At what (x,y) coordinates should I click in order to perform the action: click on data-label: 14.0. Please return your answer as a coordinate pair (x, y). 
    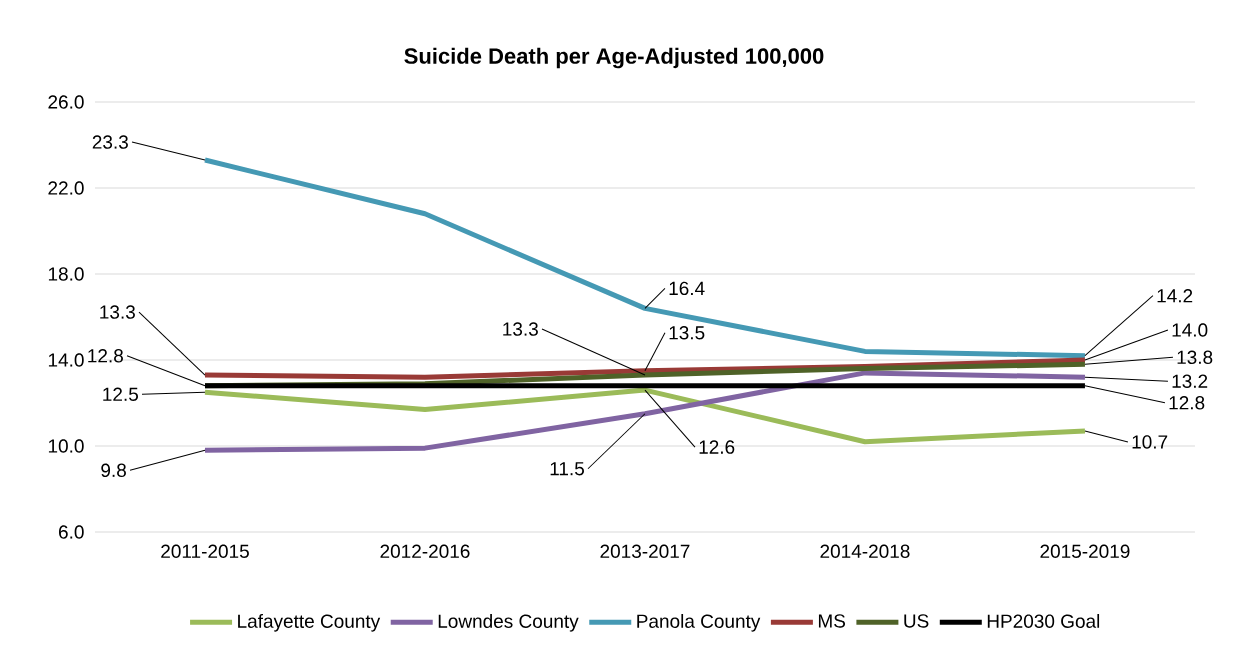
    Looking at the image, I should click on (1190, 330).